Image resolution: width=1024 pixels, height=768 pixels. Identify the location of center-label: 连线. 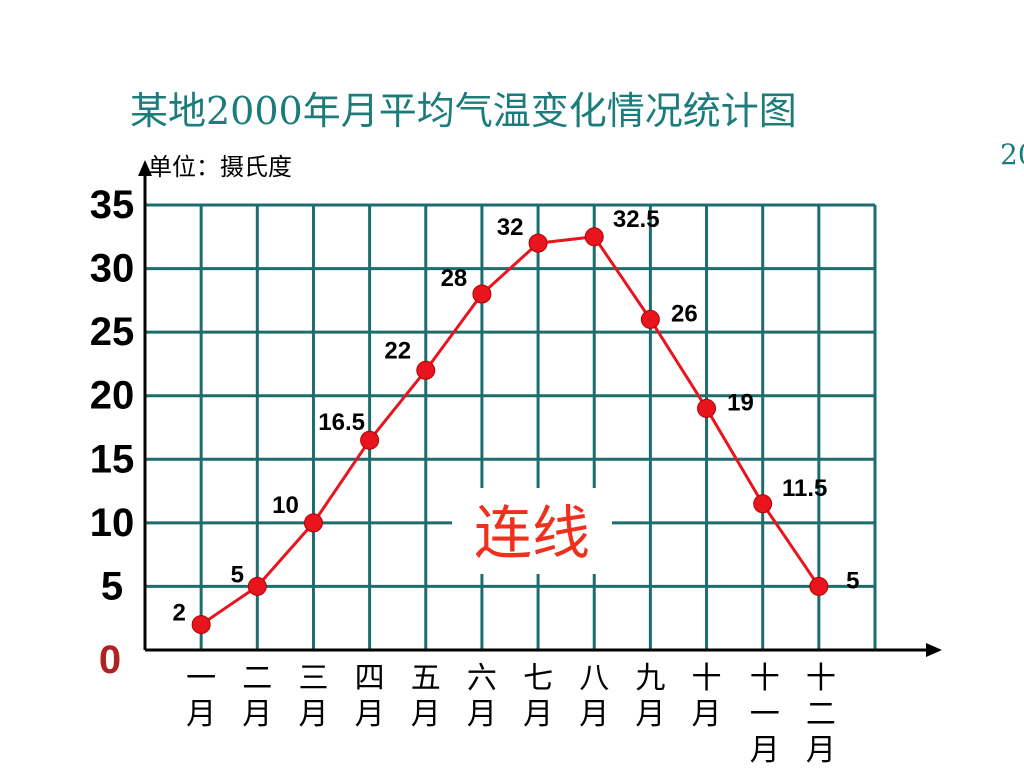
(532, 533).